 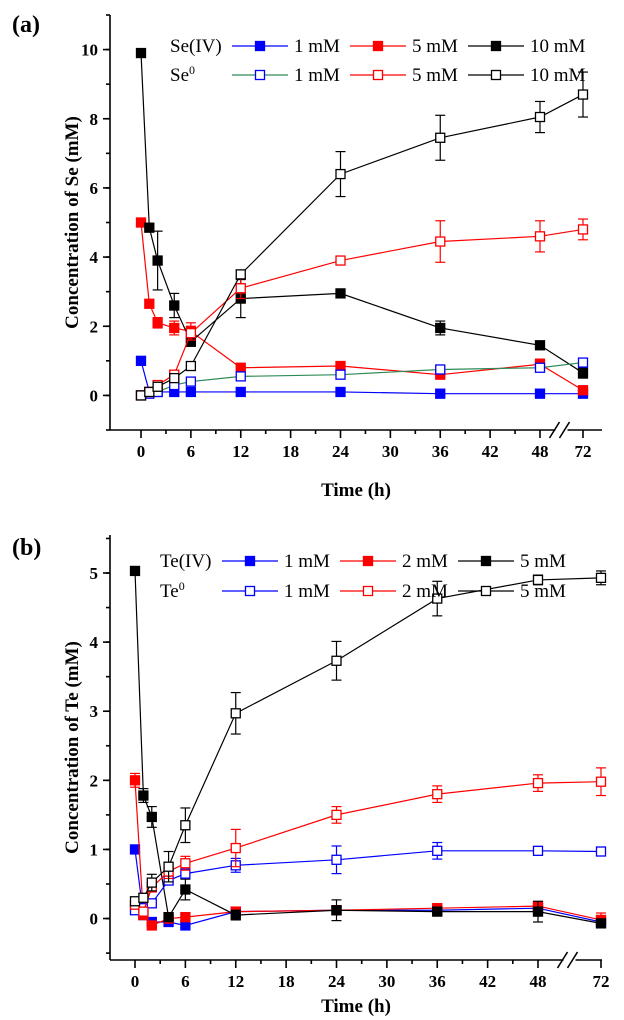 What do you see at coordinates (135, 981) in the screenshot?
I see `x-tick-label: 0` at bounding box center [135, 981].